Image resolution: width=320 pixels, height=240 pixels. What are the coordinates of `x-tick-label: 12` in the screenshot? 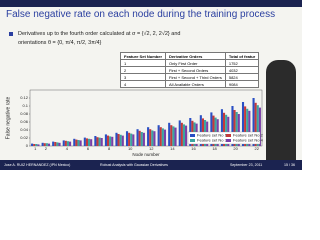 It's located at (151, 148).